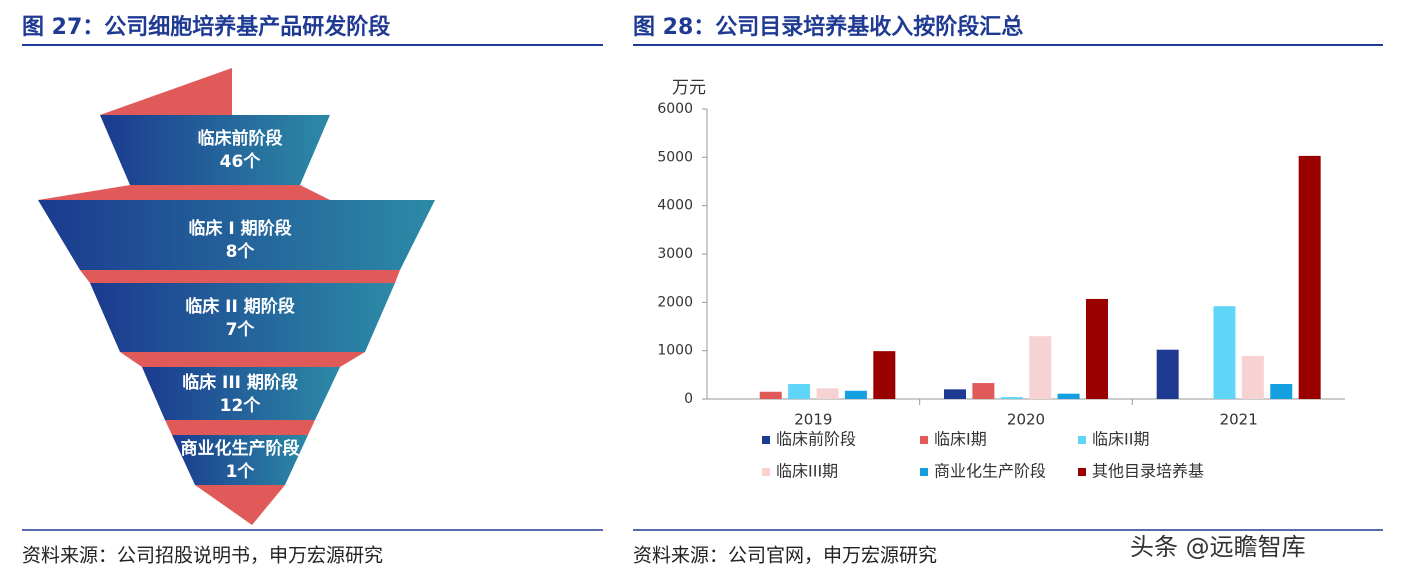  What do you see at coordinates (240, 138) in the screenshot?
I see `stage-label: 临床前阶段` at bounding box center [240, 138].